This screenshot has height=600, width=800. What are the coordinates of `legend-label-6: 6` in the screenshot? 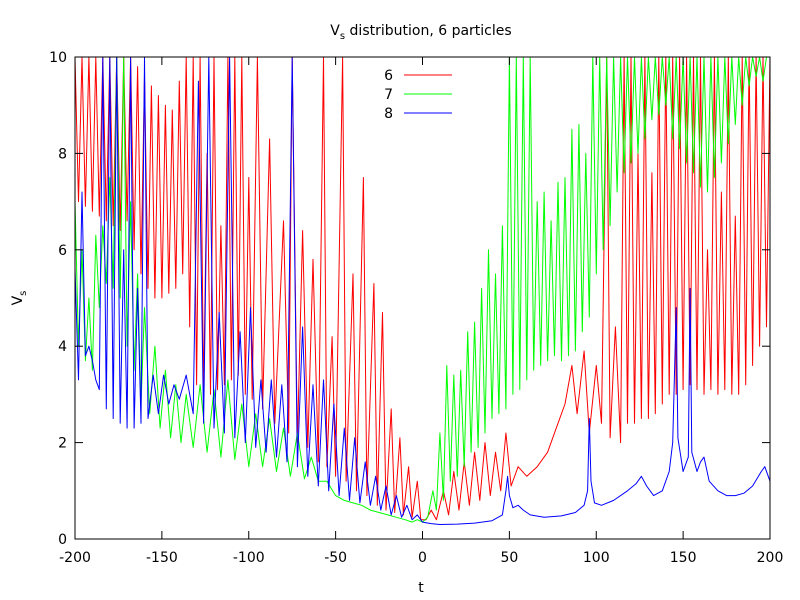 It's located at (388, 76).